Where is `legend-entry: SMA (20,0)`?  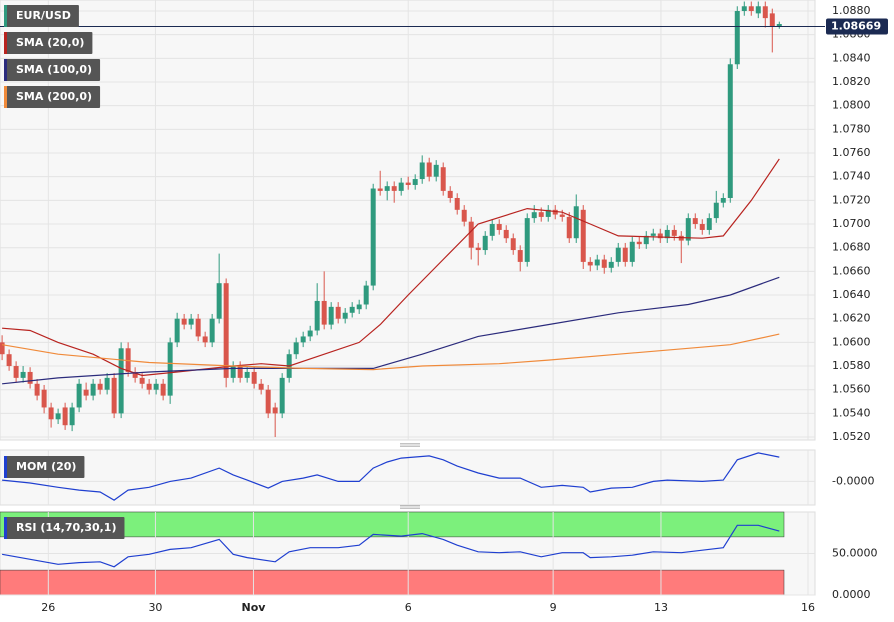 legend-entry: SMA (20,0) is located at coordinates (48, 43).